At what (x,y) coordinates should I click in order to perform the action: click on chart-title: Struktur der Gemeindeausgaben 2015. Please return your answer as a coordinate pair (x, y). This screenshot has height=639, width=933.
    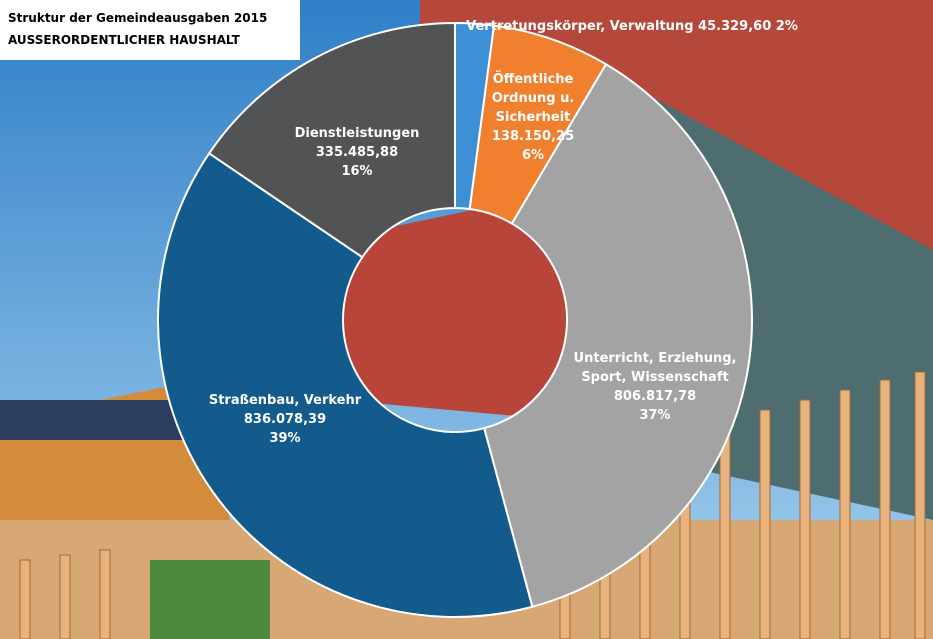
    Looking at the image, I should click on (137, 18).